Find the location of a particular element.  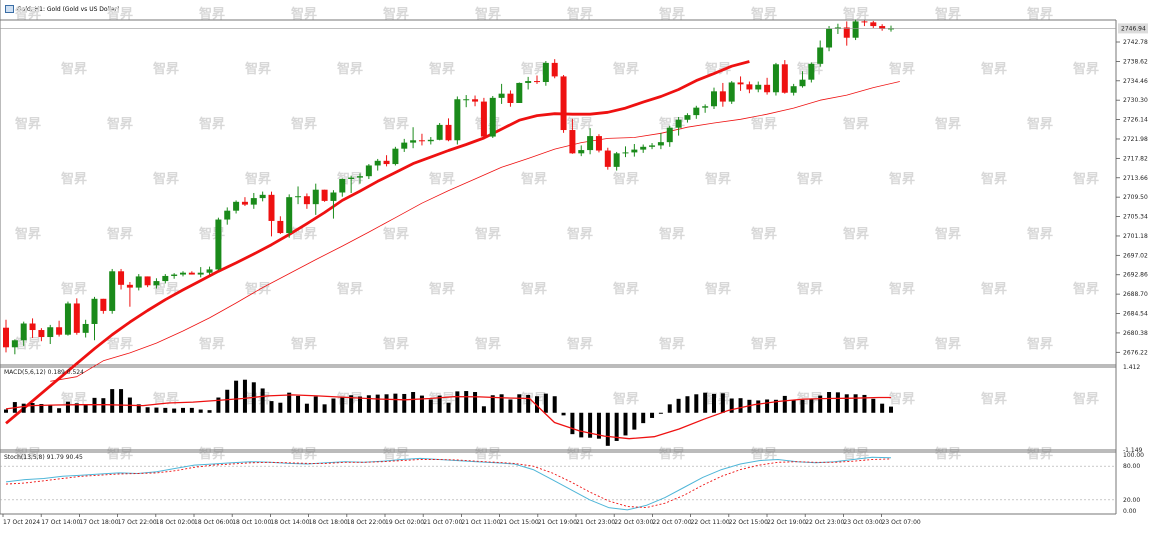

time-tick-label: 23 Oct 03:00 is located at coordinates (862, 522).